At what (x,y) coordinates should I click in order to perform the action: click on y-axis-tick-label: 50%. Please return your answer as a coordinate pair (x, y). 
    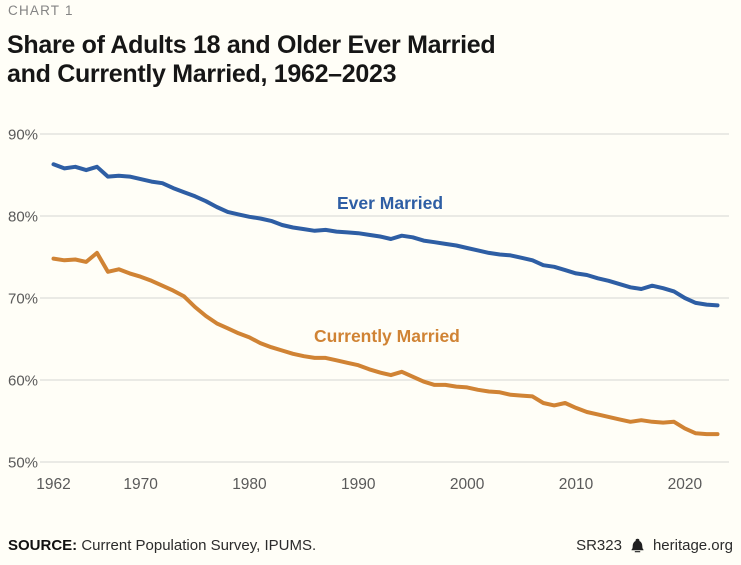
    Looking at the image, I should click on (23, 463).